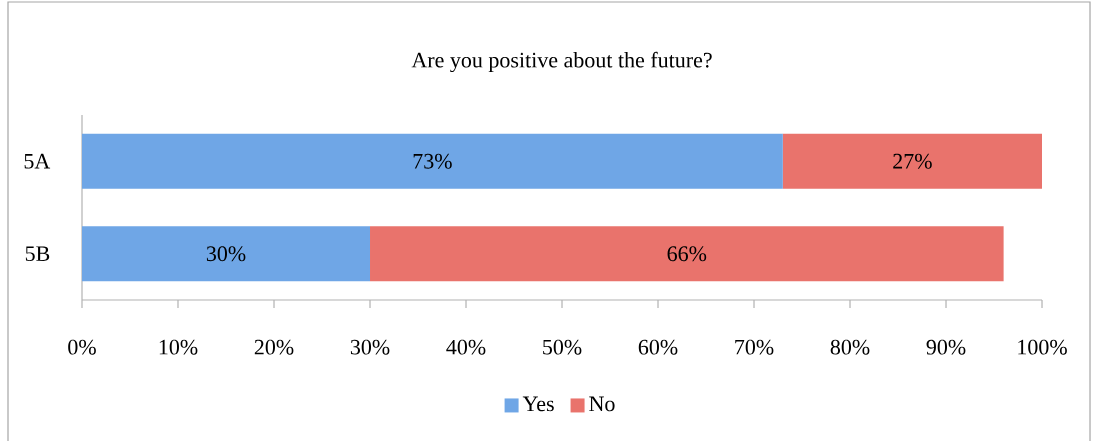 The width and height of the screenshot is (1098, 441). Describe the element at coordinates (37, 254) in the screenshot. I see `y-tick-label: 5B` at that location.